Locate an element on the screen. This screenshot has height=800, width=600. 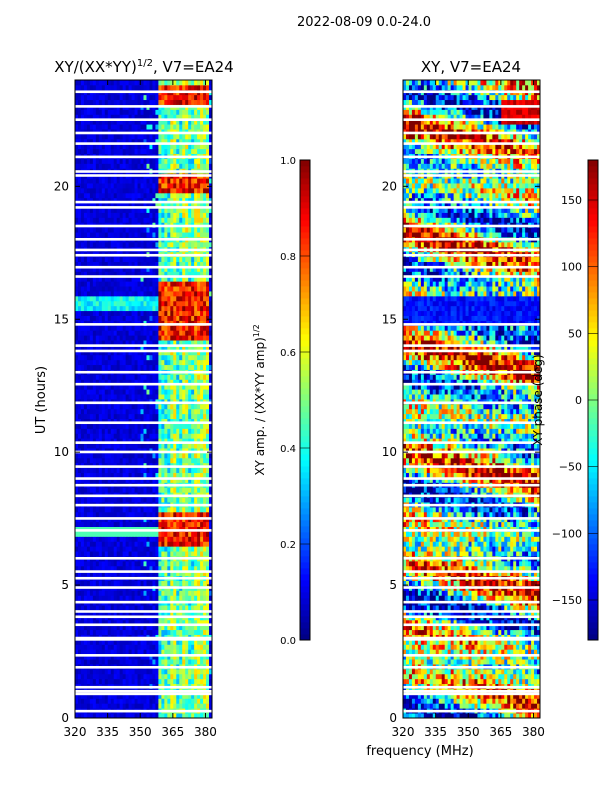
left-title-tail: , V7=EA24 is located at coordinates (193, 67).